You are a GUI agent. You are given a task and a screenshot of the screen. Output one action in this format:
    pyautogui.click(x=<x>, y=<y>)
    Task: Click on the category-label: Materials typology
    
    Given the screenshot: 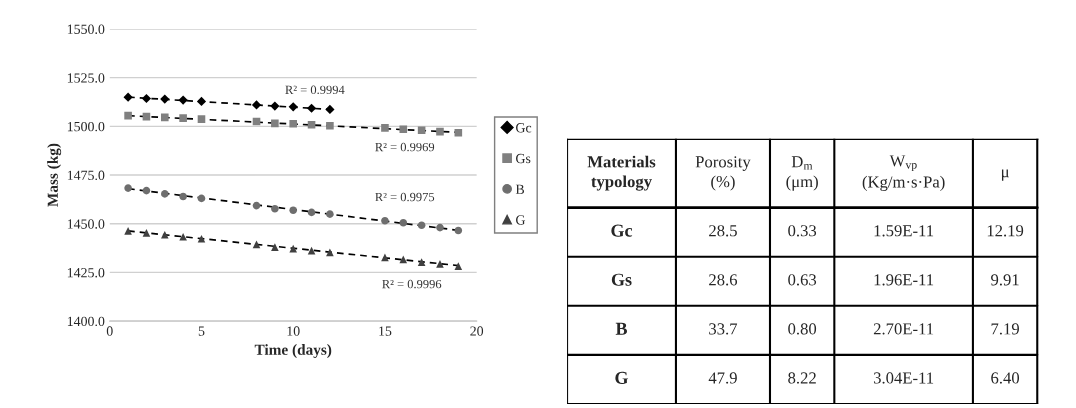 What is the action you would take?
    pyautogui.click(x=621, y=173)
    